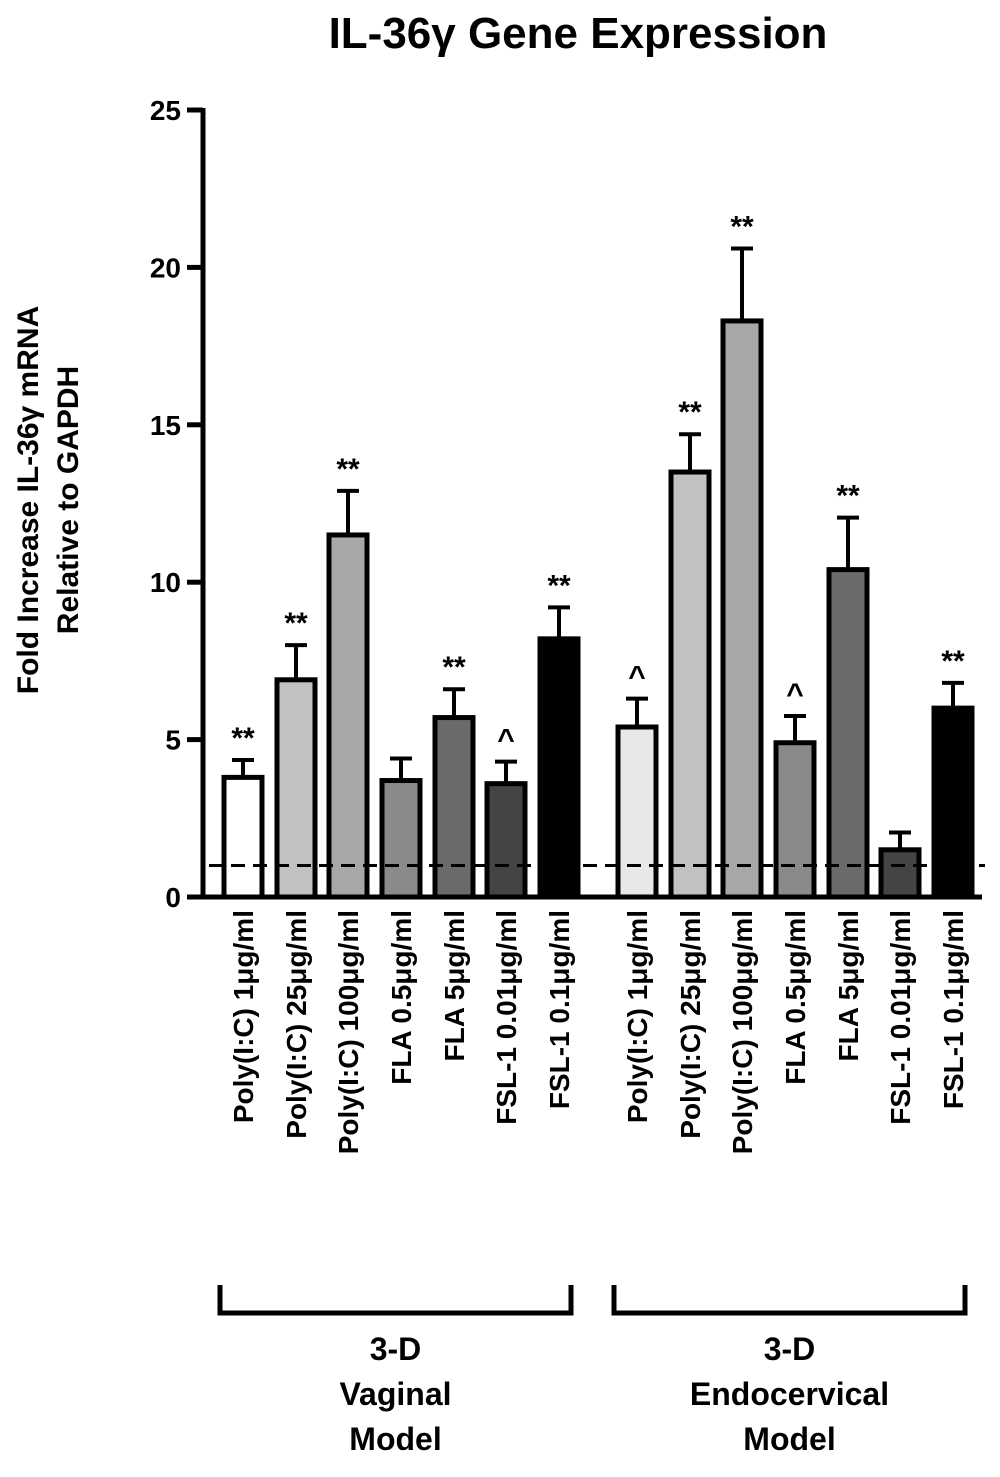 Image resolution: width=1000 pixels, height=1477 pixels. I want to click on y-axis-label-line: Relative to GAPDH, so click(68, 500).